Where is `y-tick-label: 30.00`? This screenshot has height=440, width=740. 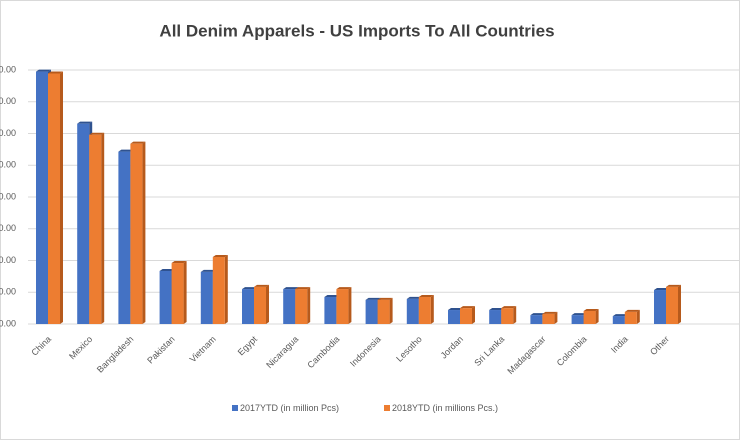 y-tick-label: 30.00 is located at coordinates (8, 228).